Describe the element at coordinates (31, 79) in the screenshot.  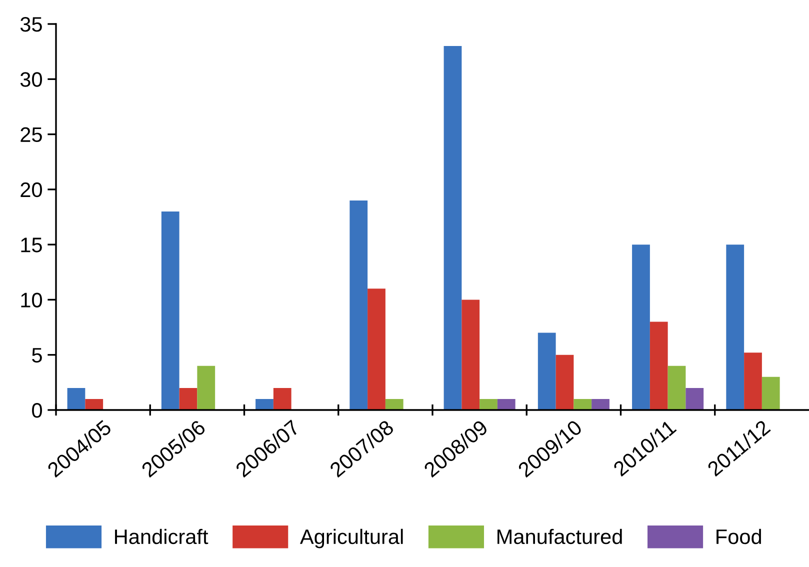
I see `y-tick-label: 30` at that location.